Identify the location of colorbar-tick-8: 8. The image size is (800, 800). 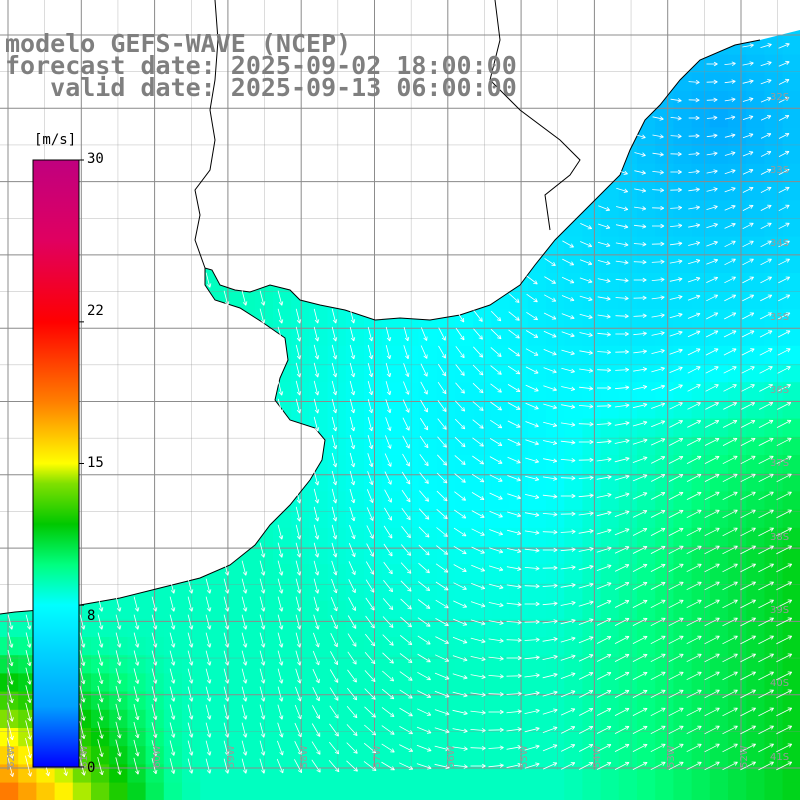
(91, 616).